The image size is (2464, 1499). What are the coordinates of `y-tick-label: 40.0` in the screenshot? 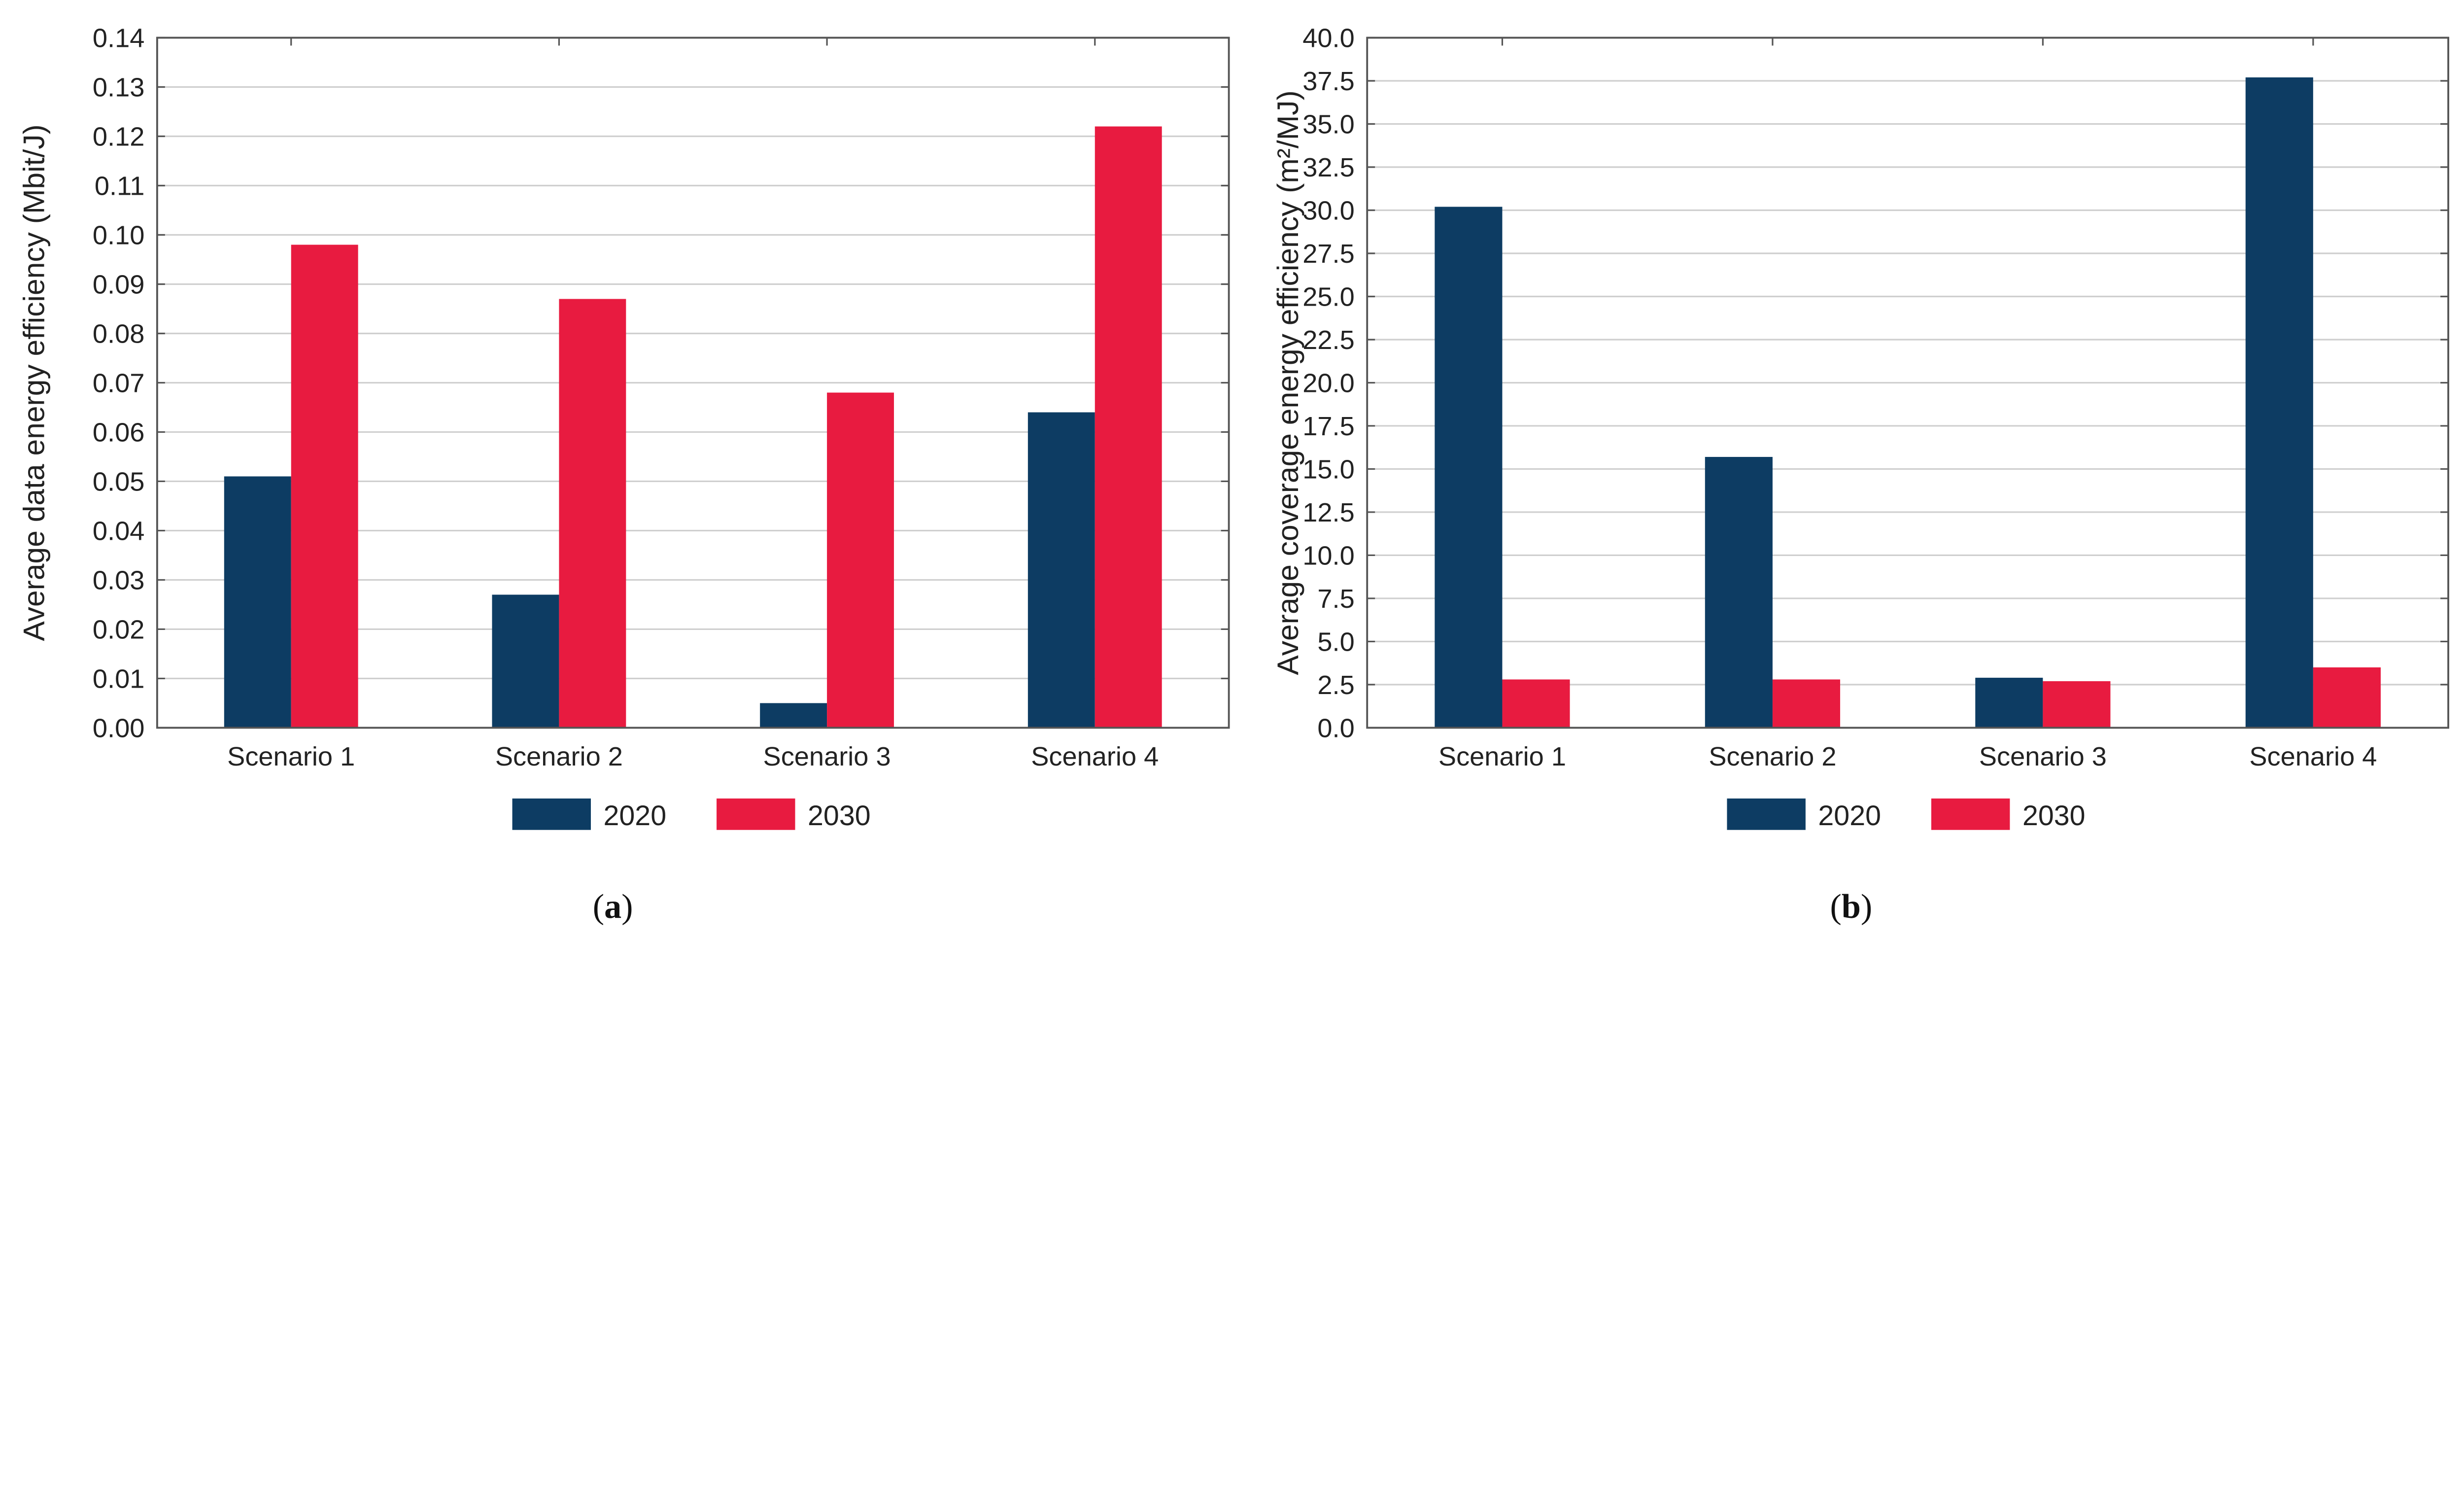 It's located at (1328, 38).